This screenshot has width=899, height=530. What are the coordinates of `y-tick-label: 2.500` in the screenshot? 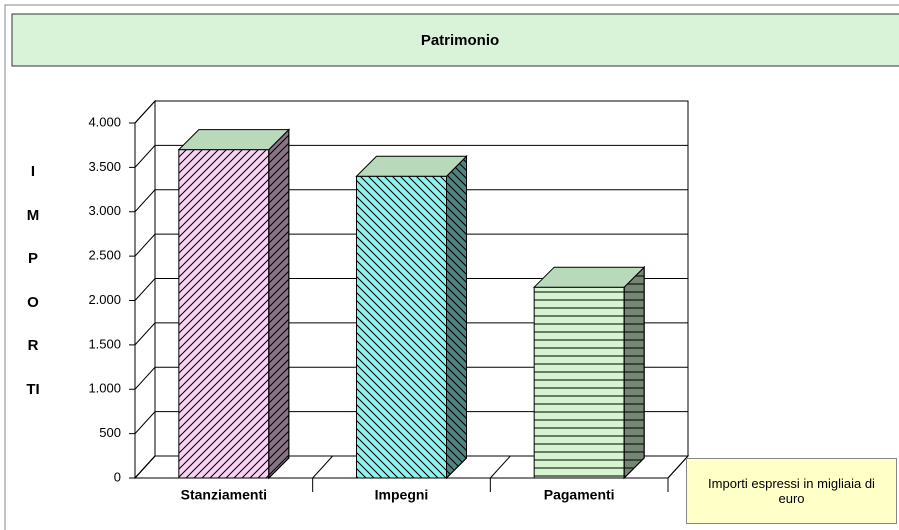 It's located at (104, 255).